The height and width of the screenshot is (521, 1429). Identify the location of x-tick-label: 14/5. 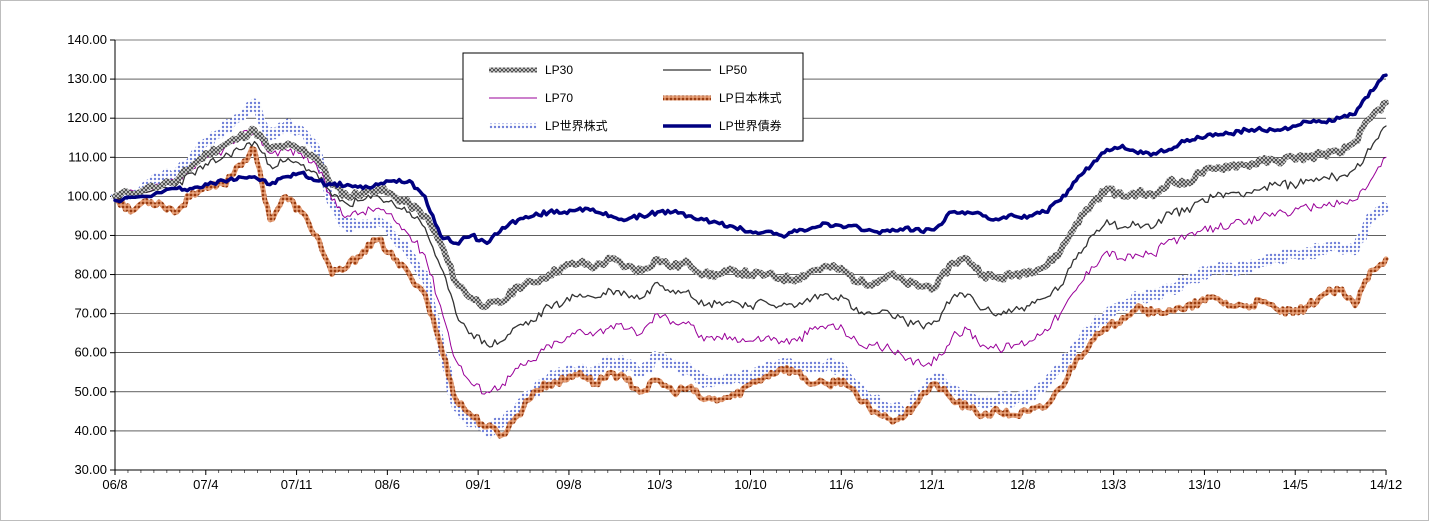
(1295, 484).